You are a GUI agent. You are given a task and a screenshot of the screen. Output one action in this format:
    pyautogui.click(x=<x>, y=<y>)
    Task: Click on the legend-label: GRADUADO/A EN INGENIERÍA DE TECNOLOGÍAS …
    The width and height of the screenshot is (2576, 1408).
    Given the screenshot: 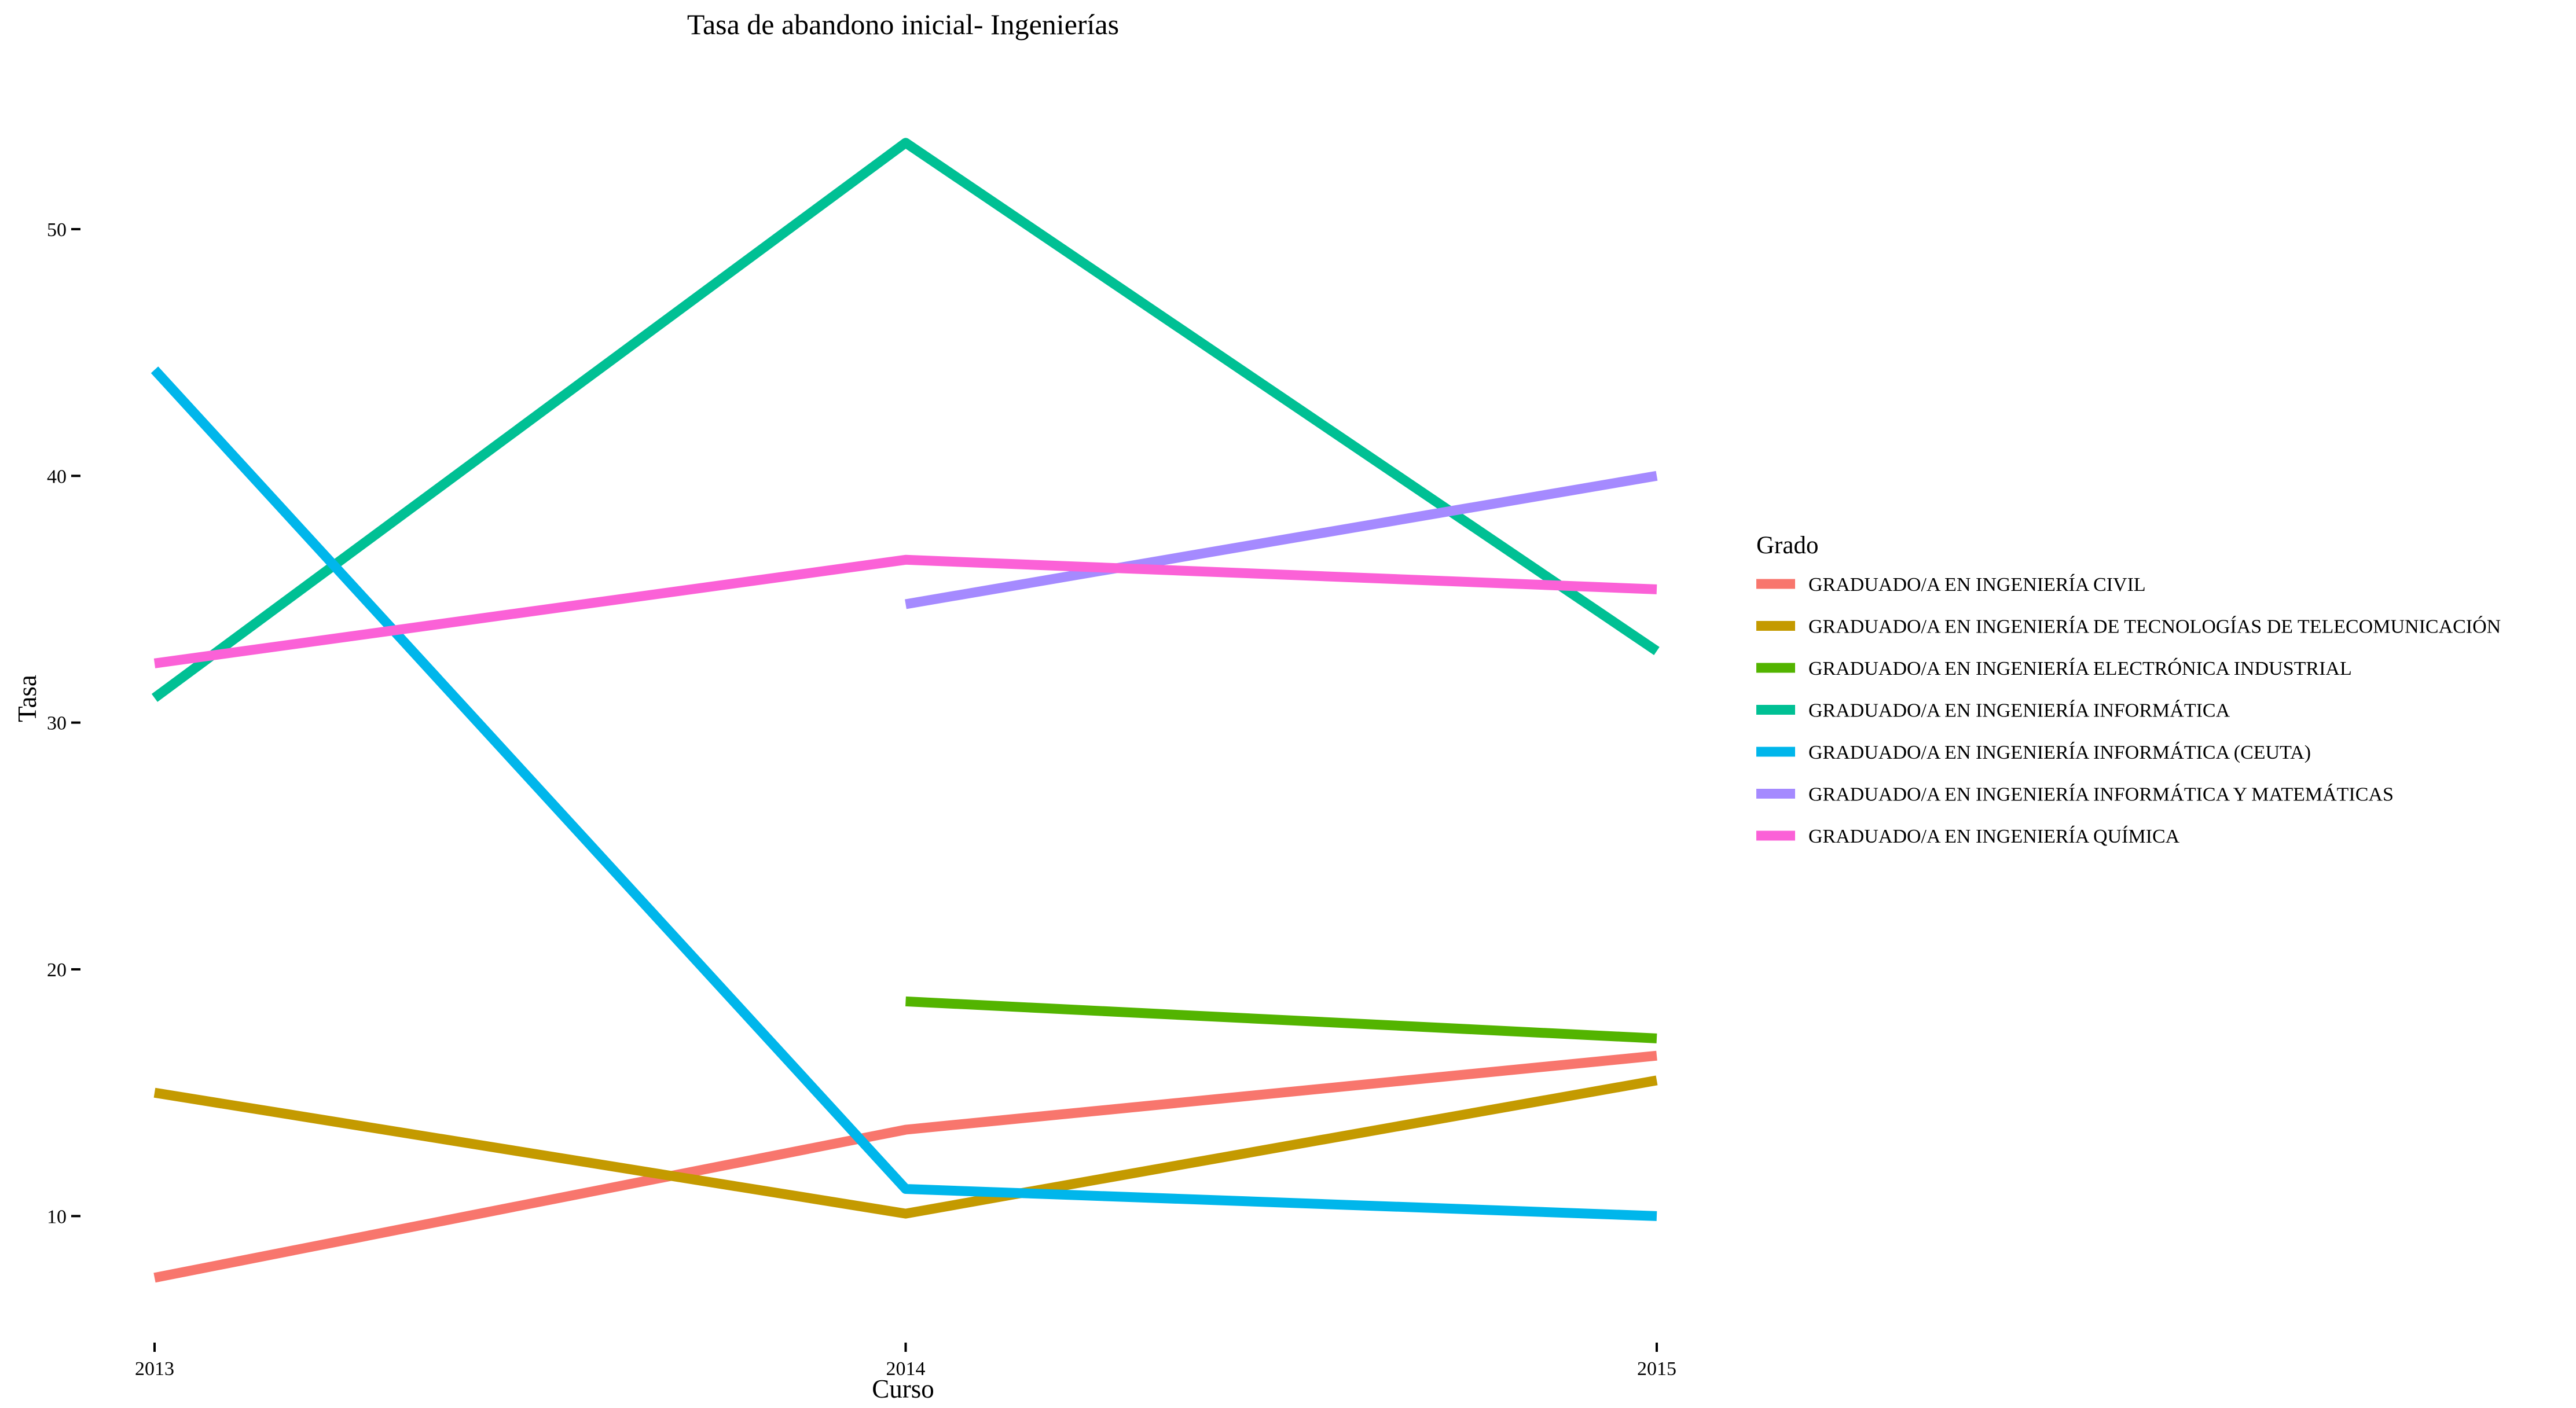 What is the action you would take?
    pyautogui.click(x=2154, y=627)
    